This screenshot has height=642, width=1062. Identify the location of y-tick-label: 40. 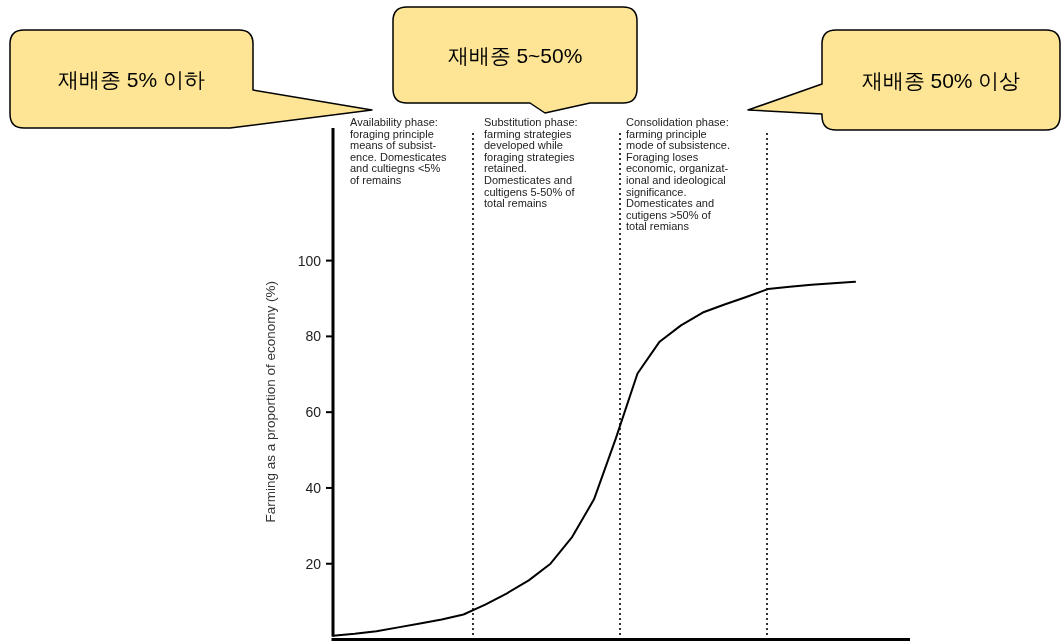
(313, 487).